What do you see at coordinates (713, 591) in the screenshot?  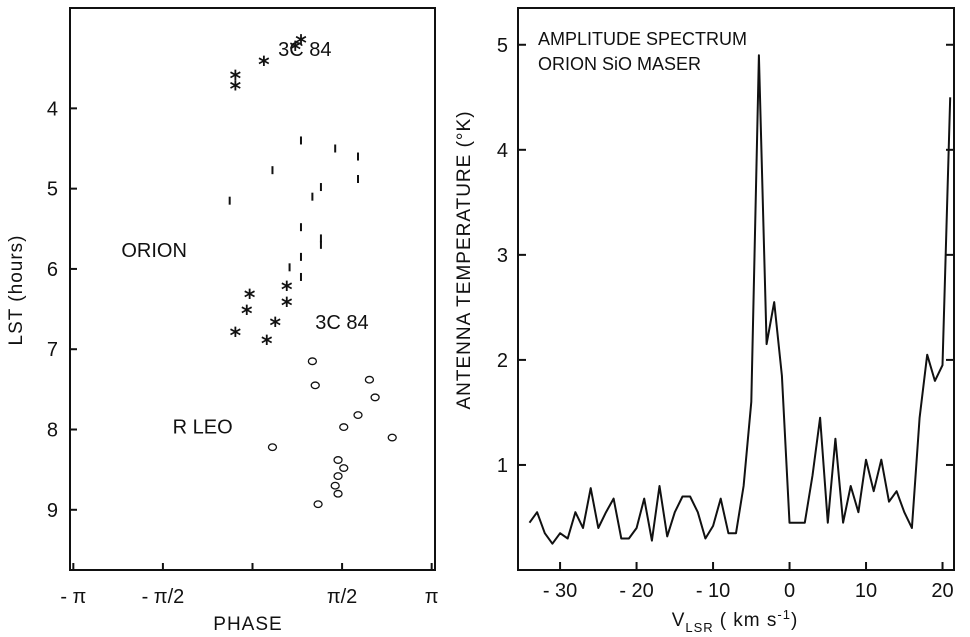 I see `spectrum-x-tick-label: - 10` at bounding box center [713, 591].